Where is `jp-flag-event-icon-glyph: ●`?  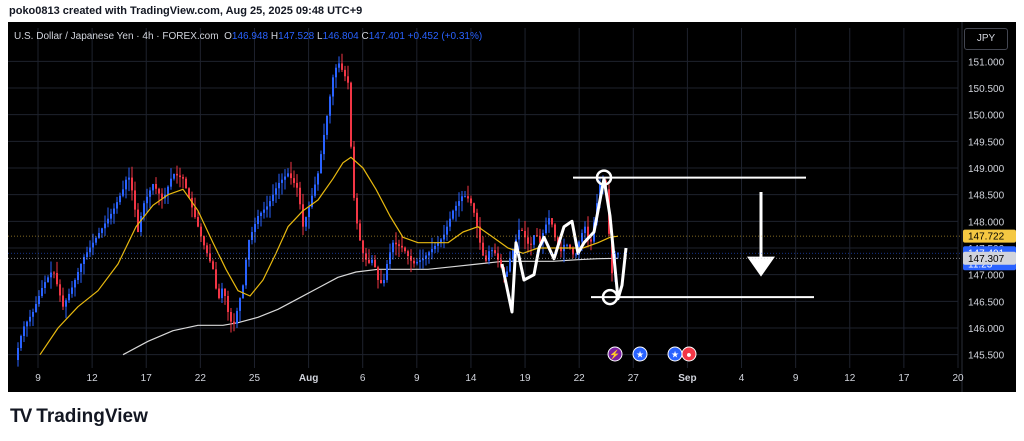 jp-flag-event-icon-glyph: ● is located at coordinates (688, 355).